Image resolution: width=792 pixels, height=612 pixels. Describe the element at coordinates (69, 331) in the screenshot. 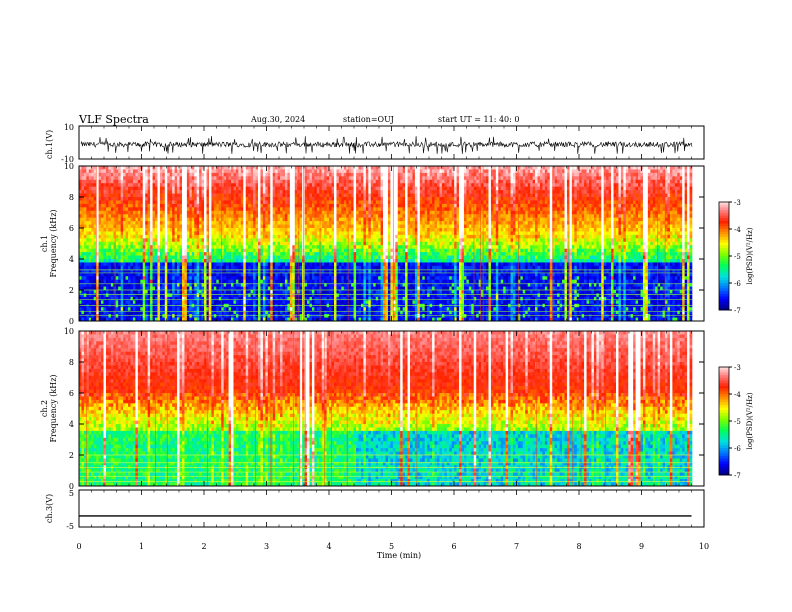

I see `ch2-spec-ytick-label: 10` at that location.